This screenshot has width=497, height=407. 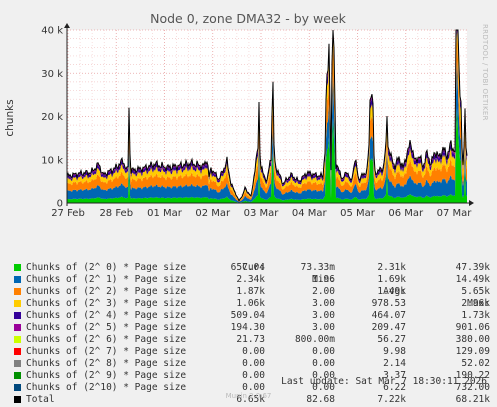 What do you see at coordinates (106, 315) in the screenshot?
I see `legend-label: Chunks of (2^ 4) * Page size` at bounding box center [106, 315].